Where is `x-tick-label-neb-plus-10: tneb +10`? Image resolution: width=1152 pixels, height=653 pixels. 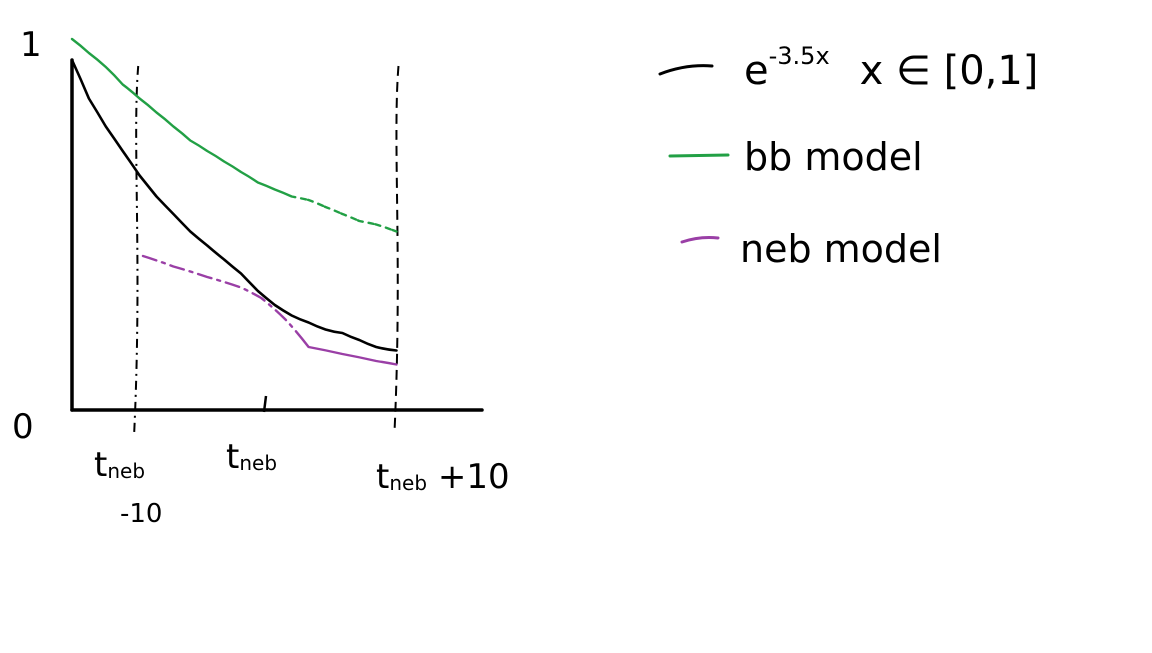
x-tick-label-neb-plus-10: tneb +10 is located at coordinates (443, 477).